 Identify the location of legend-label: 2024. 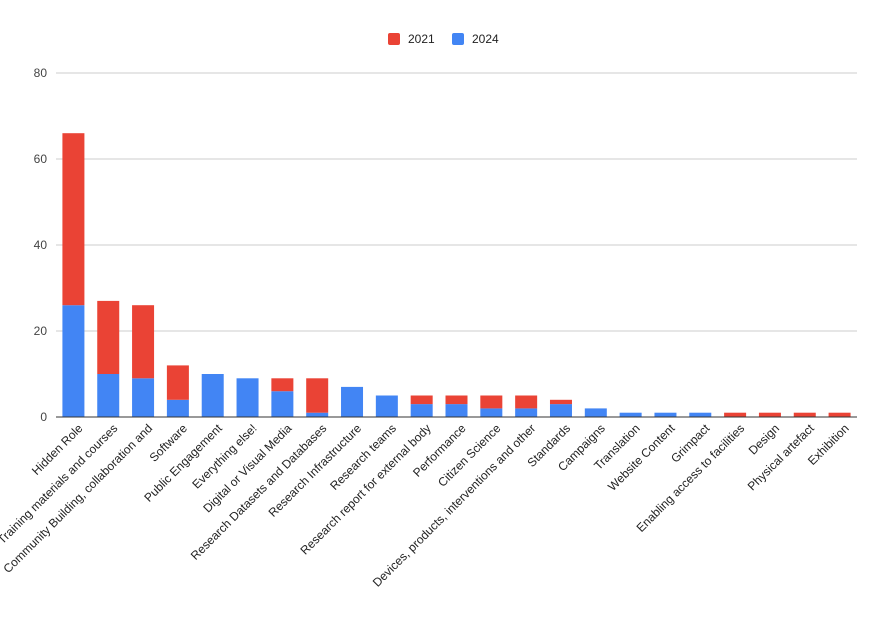
(485, 39).